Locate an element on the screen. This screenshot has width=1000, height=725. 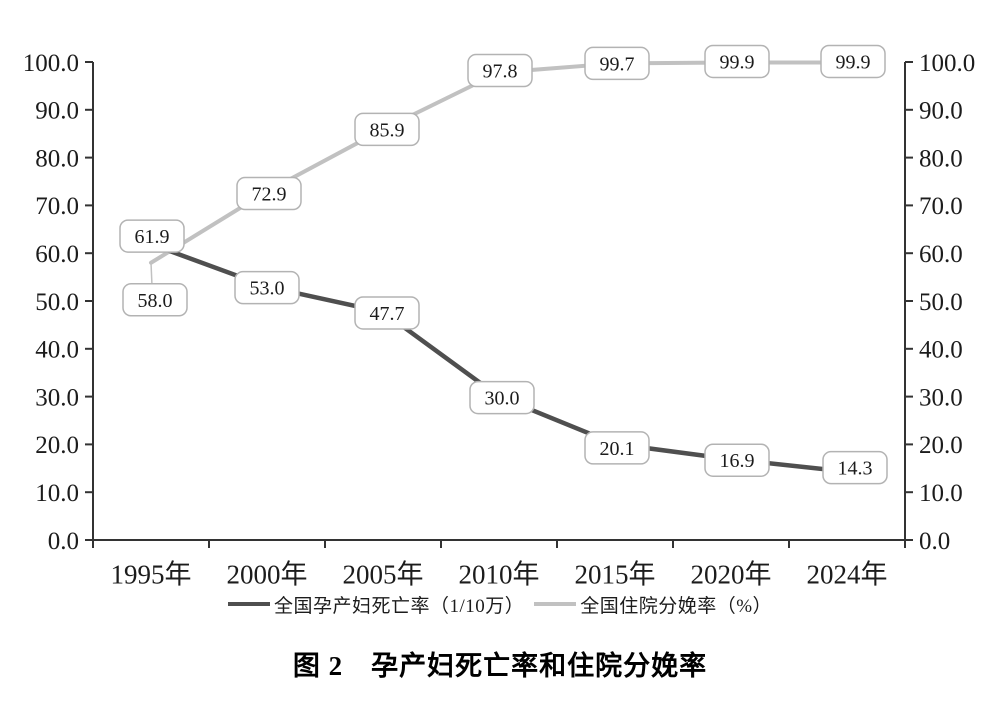
data-label: 85.9 is located at coordinates (387, 129).